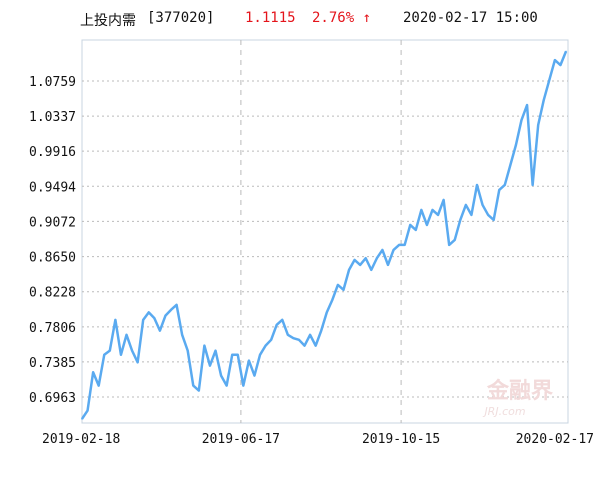  What do you see at coordinates (270, 18) in the screenshot?
I see `fund-price: 1.1115` at bounding box center [270, 18].